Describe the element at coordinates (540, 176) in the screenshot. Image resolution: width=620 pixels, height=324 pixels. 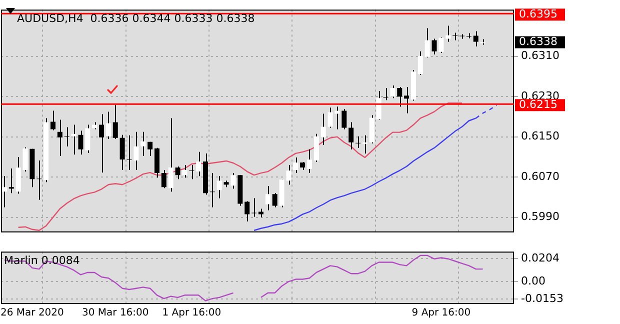
I see `y-tick-label: 0.6070` at that location.